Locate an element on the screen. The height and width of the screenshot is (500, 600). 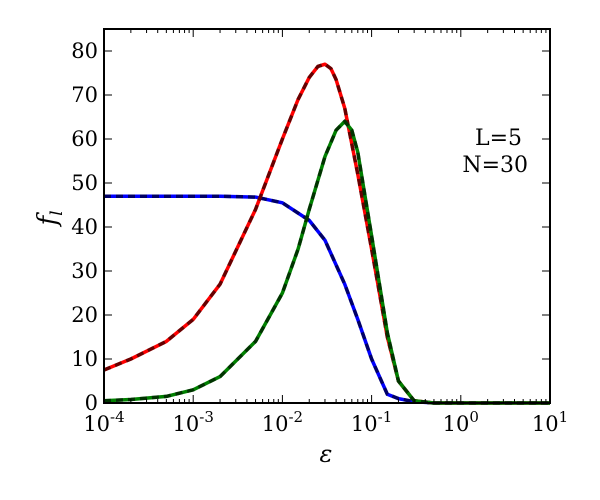
y-tick-label: 60 is located at coordinates (84, 139).